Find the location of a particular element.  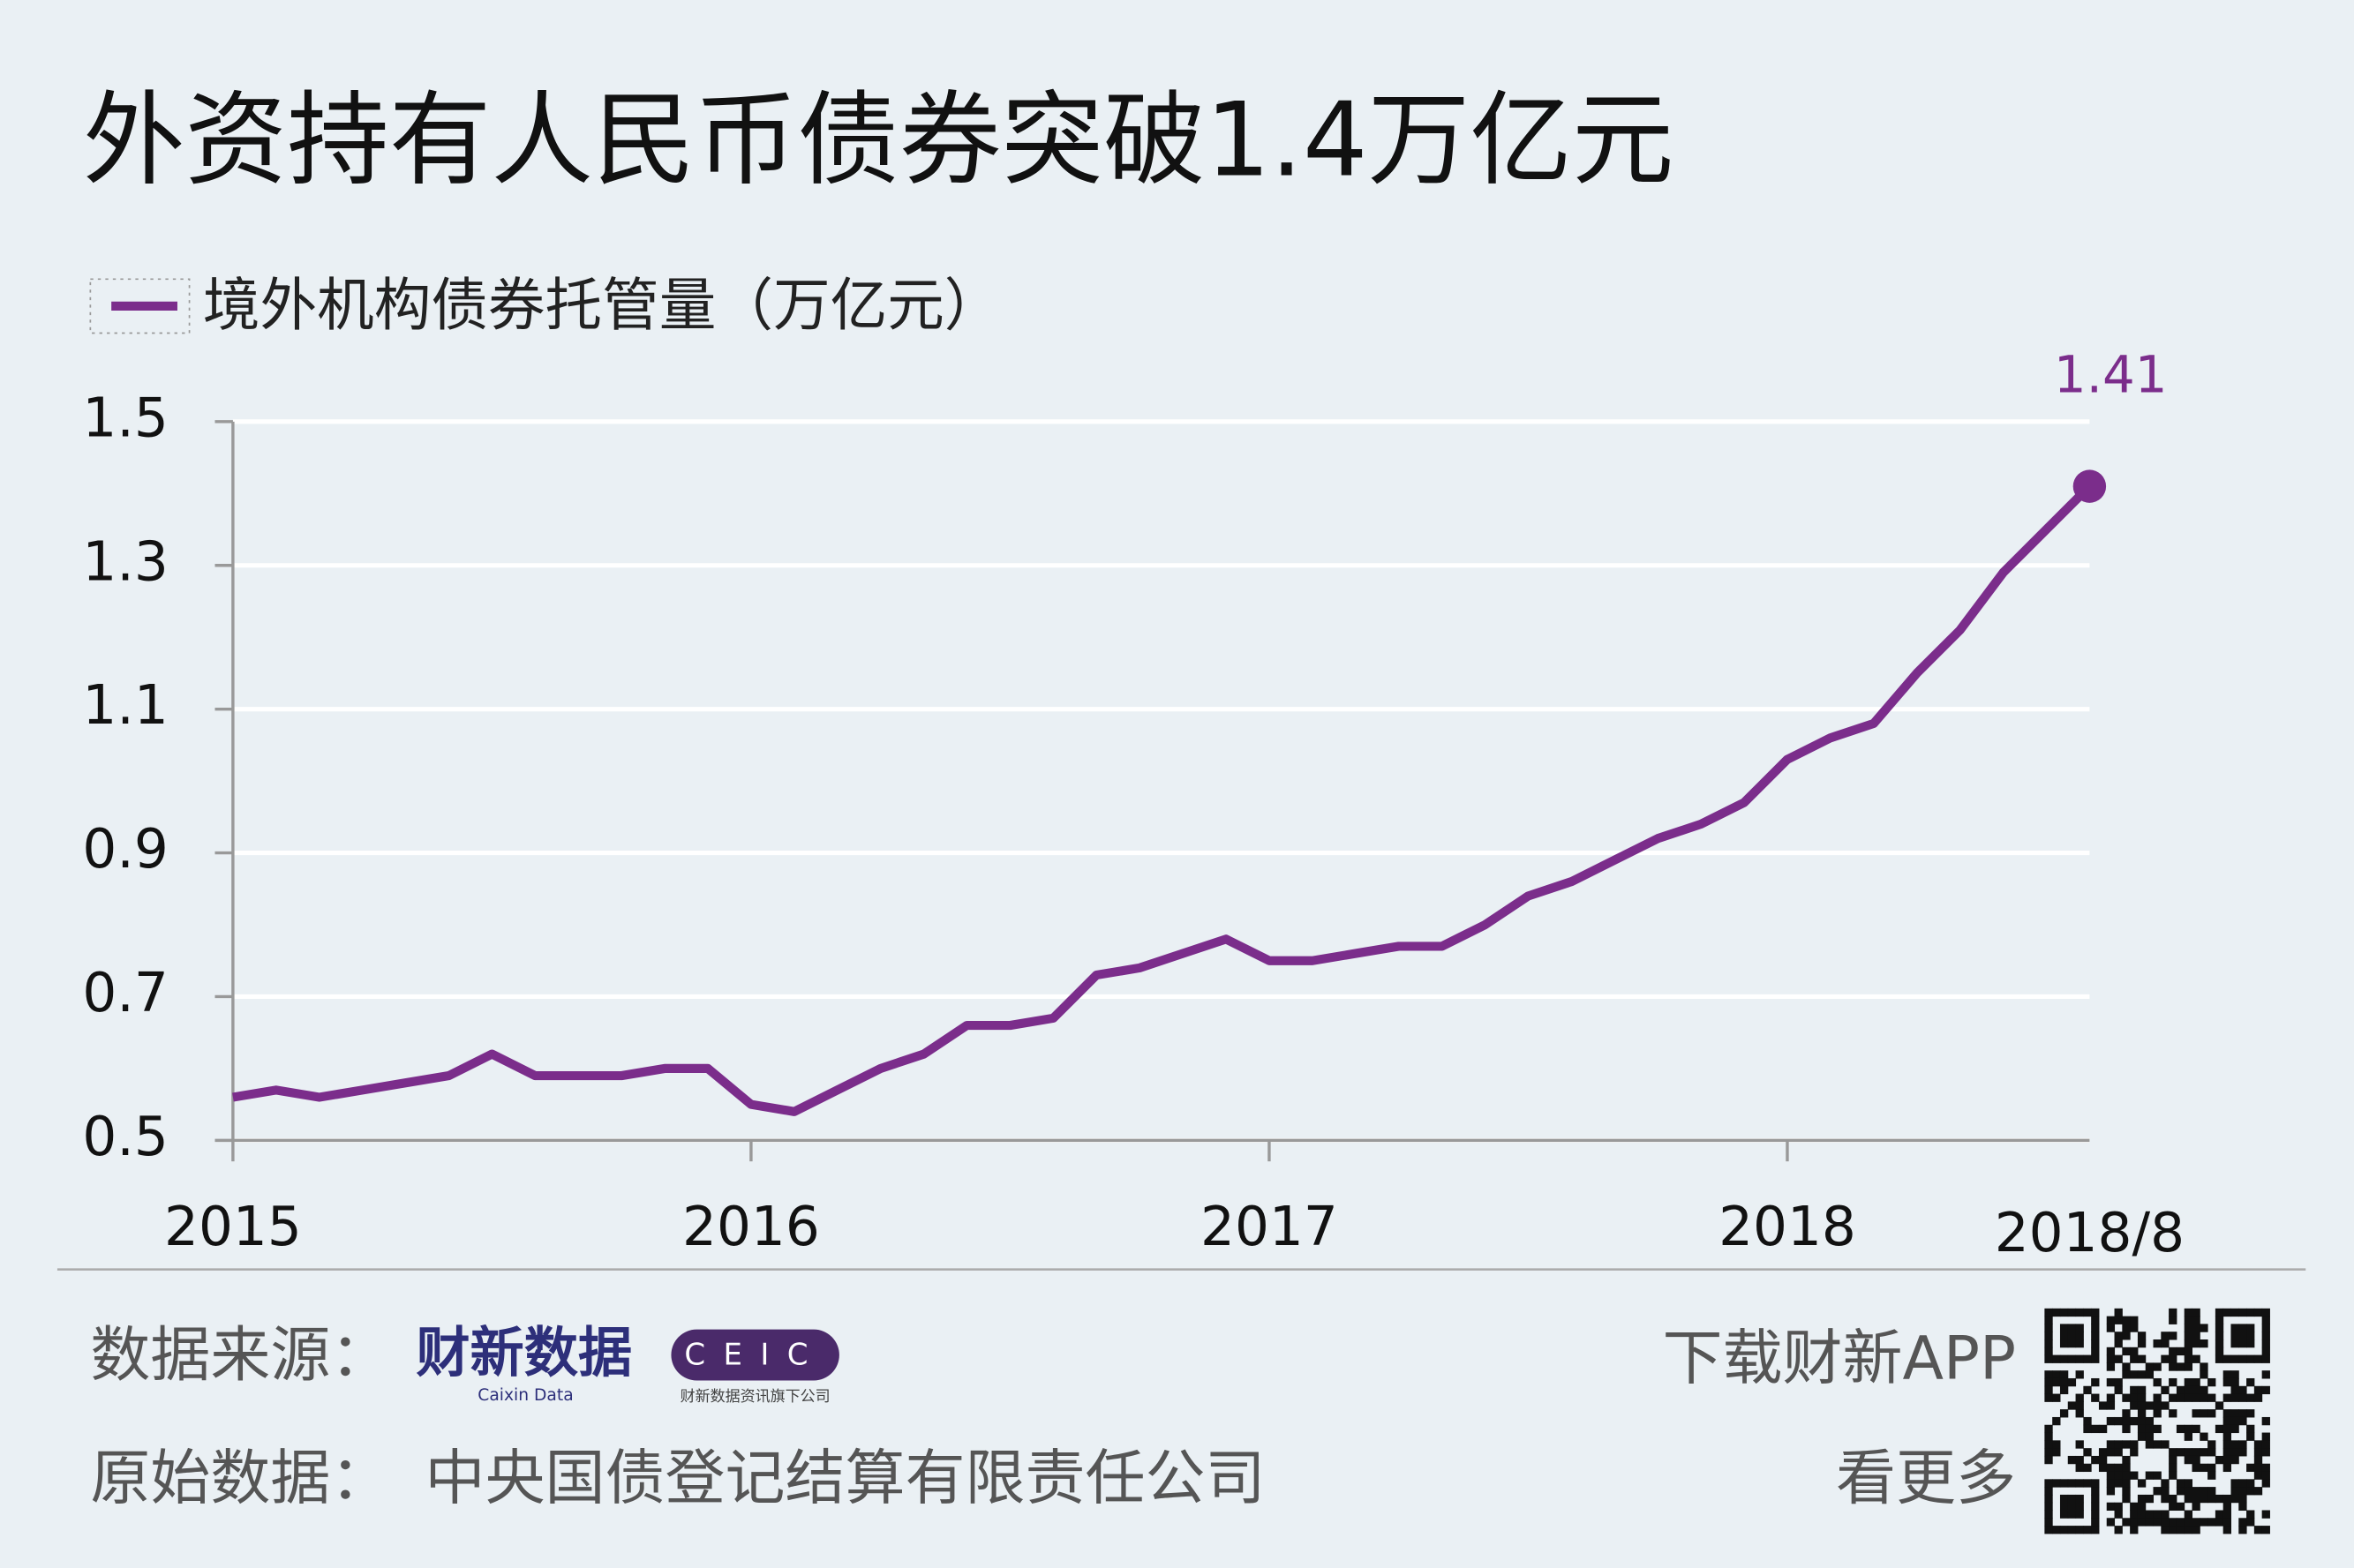

x-tick-label: 2018/8 is located at coordinates (2090, 1233).